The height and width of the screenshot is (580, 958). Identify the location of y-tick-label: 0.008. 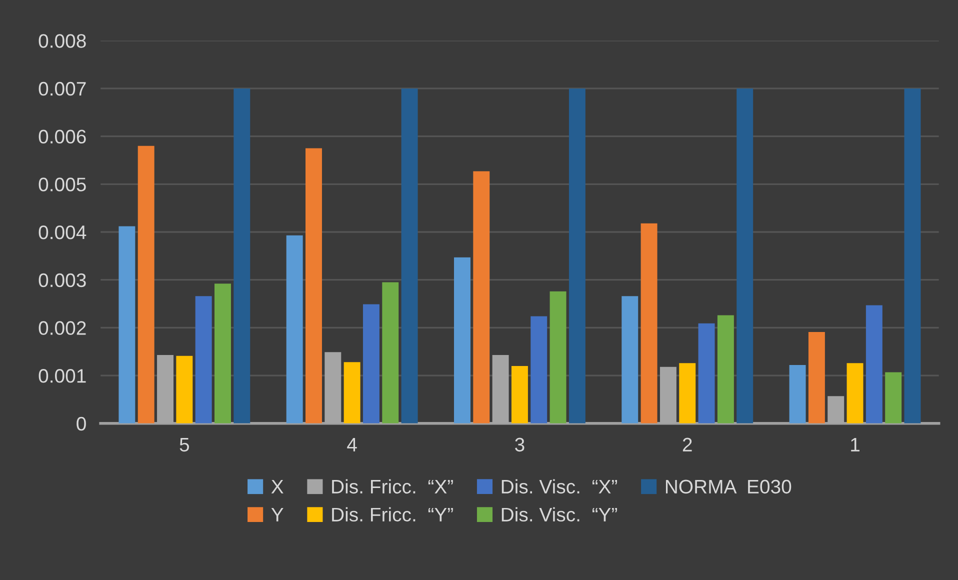
(62, 41).